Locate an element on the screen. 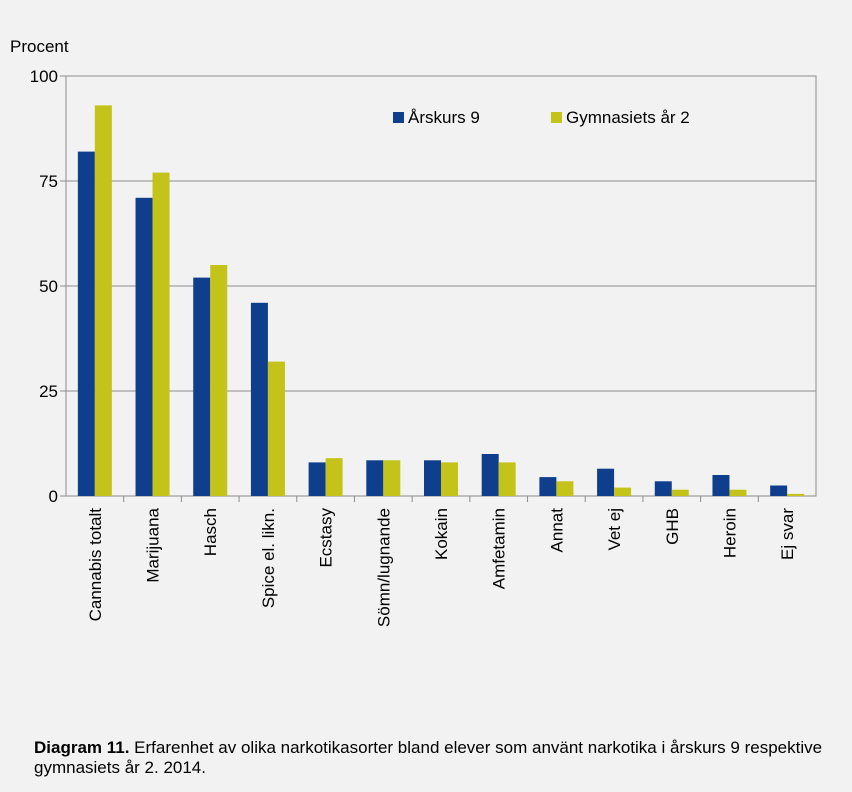 Image resolution: width=852 pixels, height=792 pixels. x-tick-label: Annat is located at coordinates (556, 530).